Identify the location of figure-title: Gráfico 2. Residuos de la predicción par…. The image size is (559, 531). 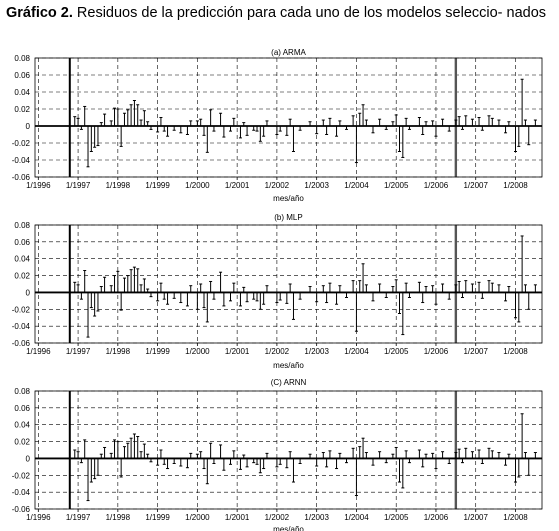
(278, 13).